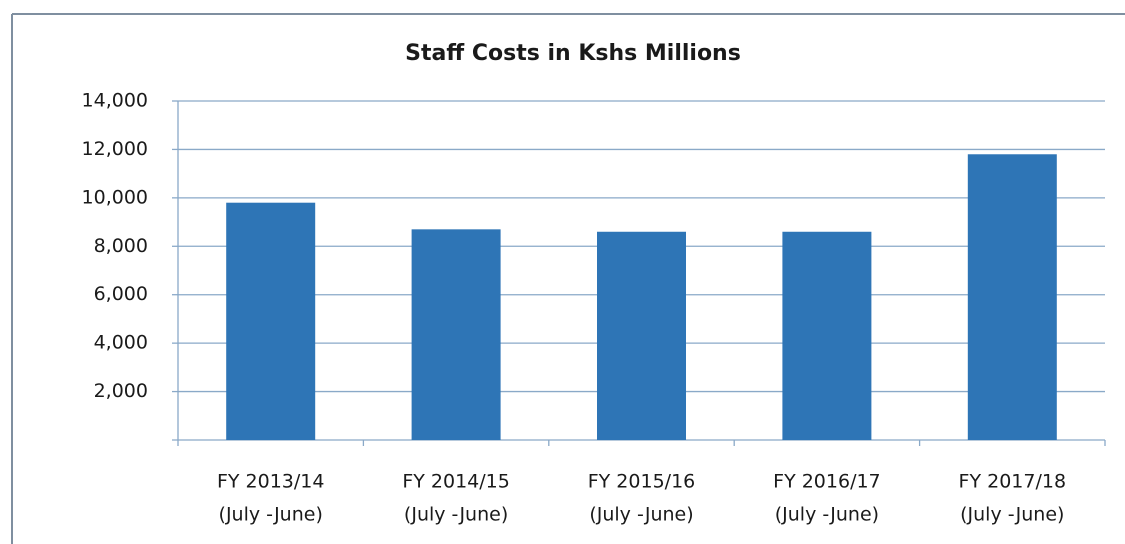 The width and height of the screenshot is (1125, 544). What do you see at coordinates (121, 391) in the screenshot?
I see `y-tick-label: 2,000` at bounding box center [121, 391].